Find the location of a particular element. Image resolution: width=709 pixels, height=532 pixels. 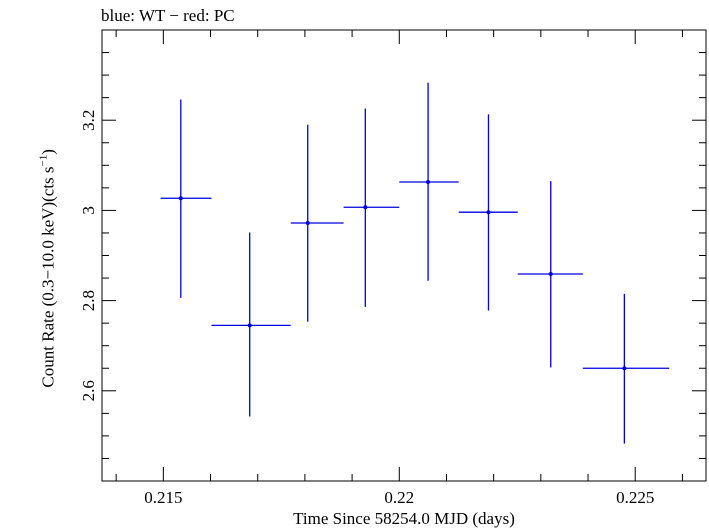

y-tick-label: 2.6 is located at coordinates (88, 390).